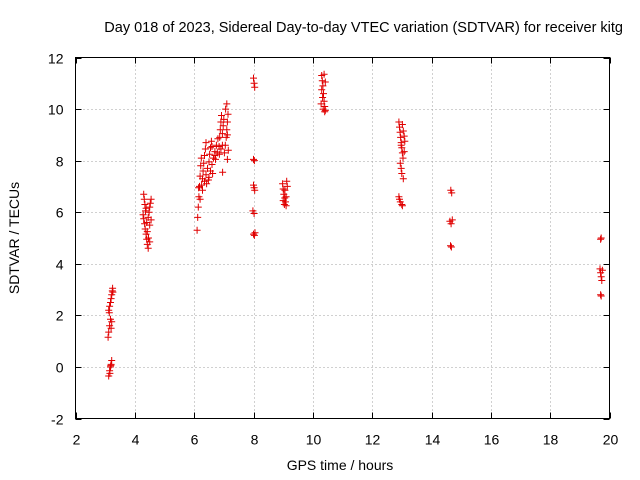 Image resolution: width=640 pixels, height=480 pixels. What do you see at coordinates (57, 420) in the screenshot?
I see `y-tick-label: -2` at bounding box center [57, 420].